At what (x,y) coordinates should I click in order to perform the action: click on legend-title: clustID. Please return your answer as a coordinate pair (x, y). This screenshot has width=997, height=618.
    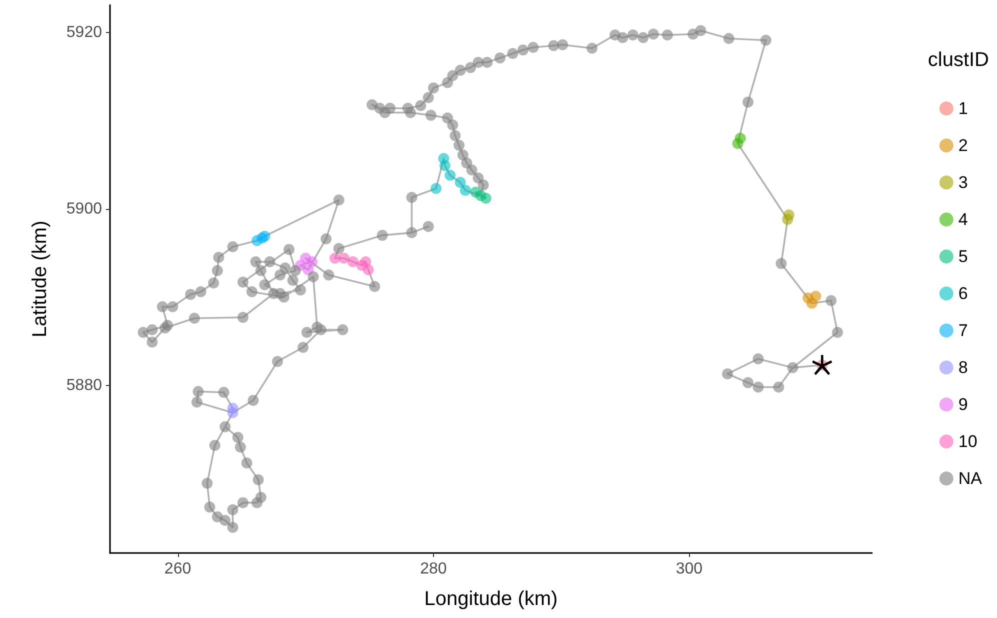
    Looking at the image, I should click on (958, 60).